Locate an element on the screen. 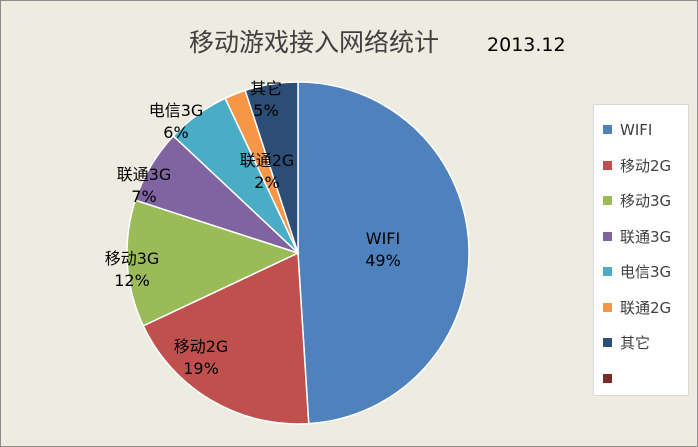 The image size is (698, 447). legend-item: 联通3G is located at coordinates (645, 237).